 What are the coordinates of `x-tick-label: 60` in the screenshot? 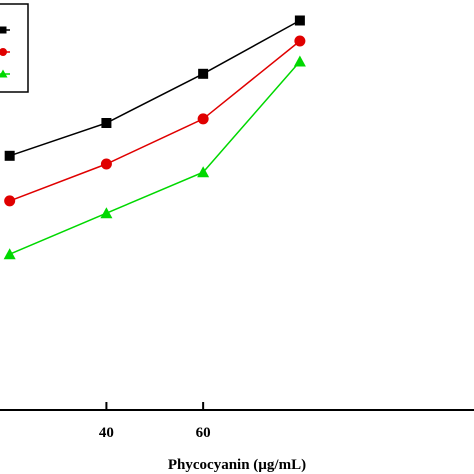 It's located at (203, 433).